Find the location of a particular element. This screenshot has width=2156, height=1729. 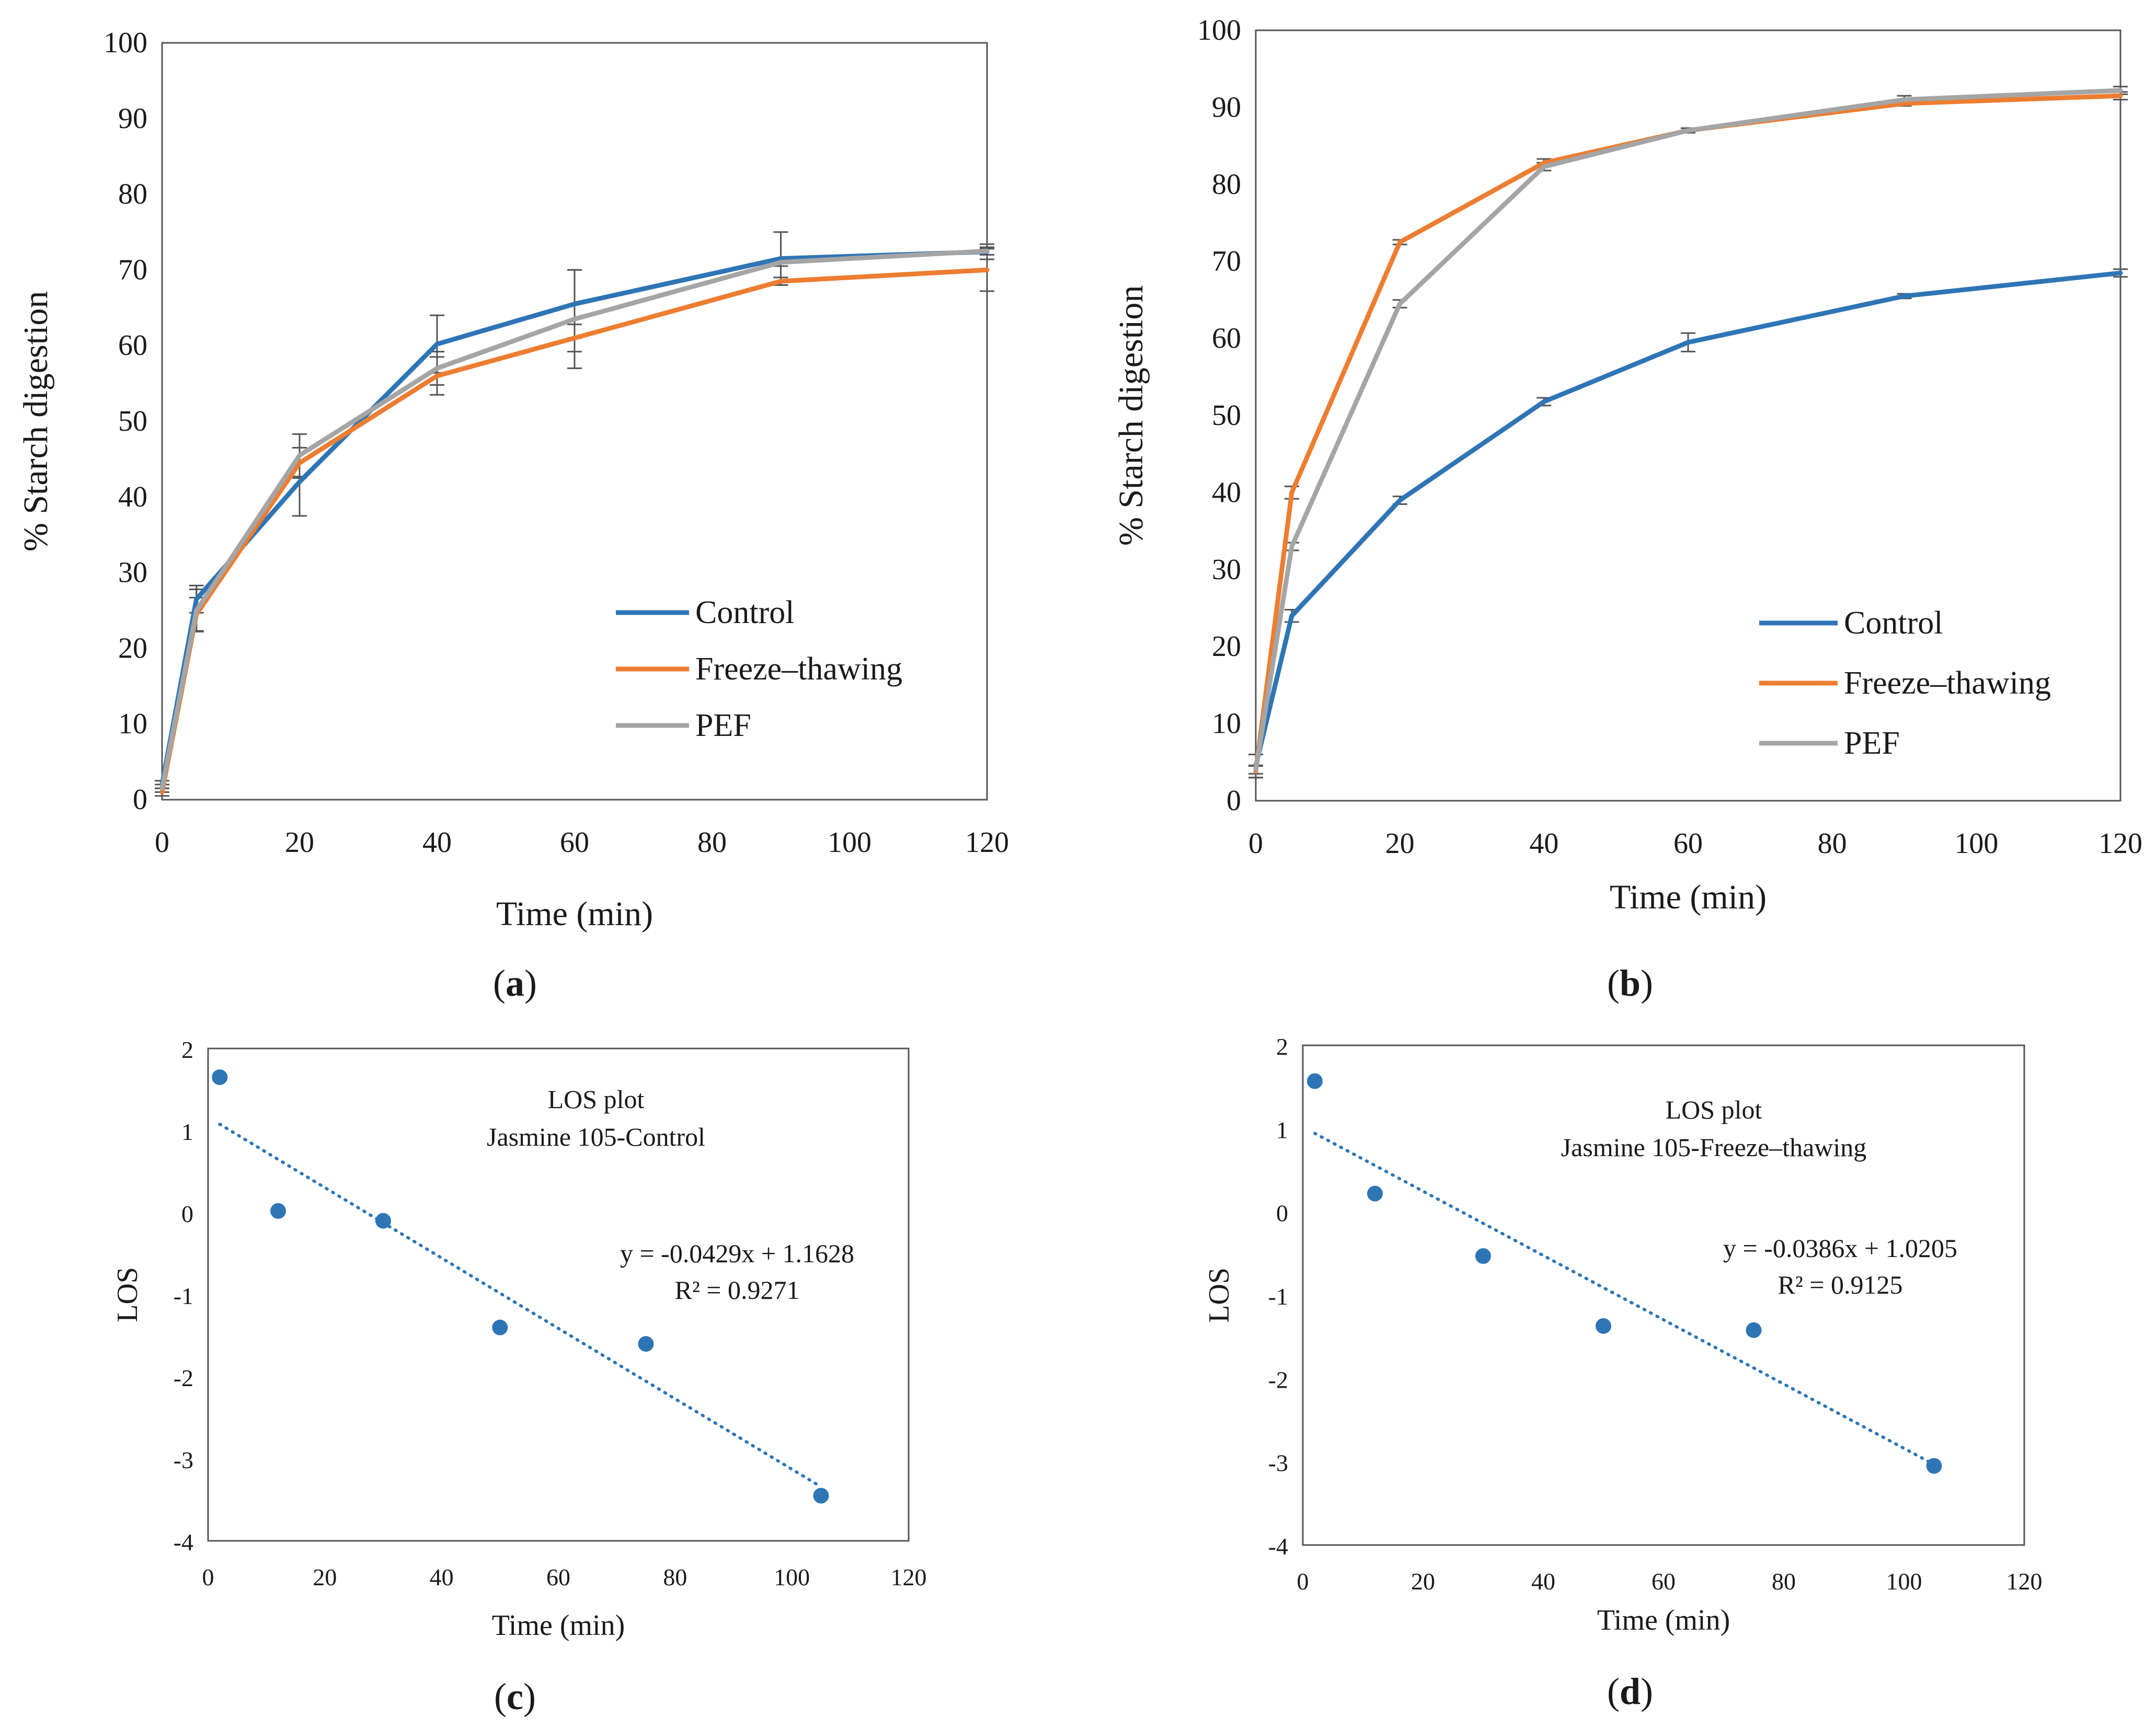

plot-area-frame is located at coordinates (1663, 1295).